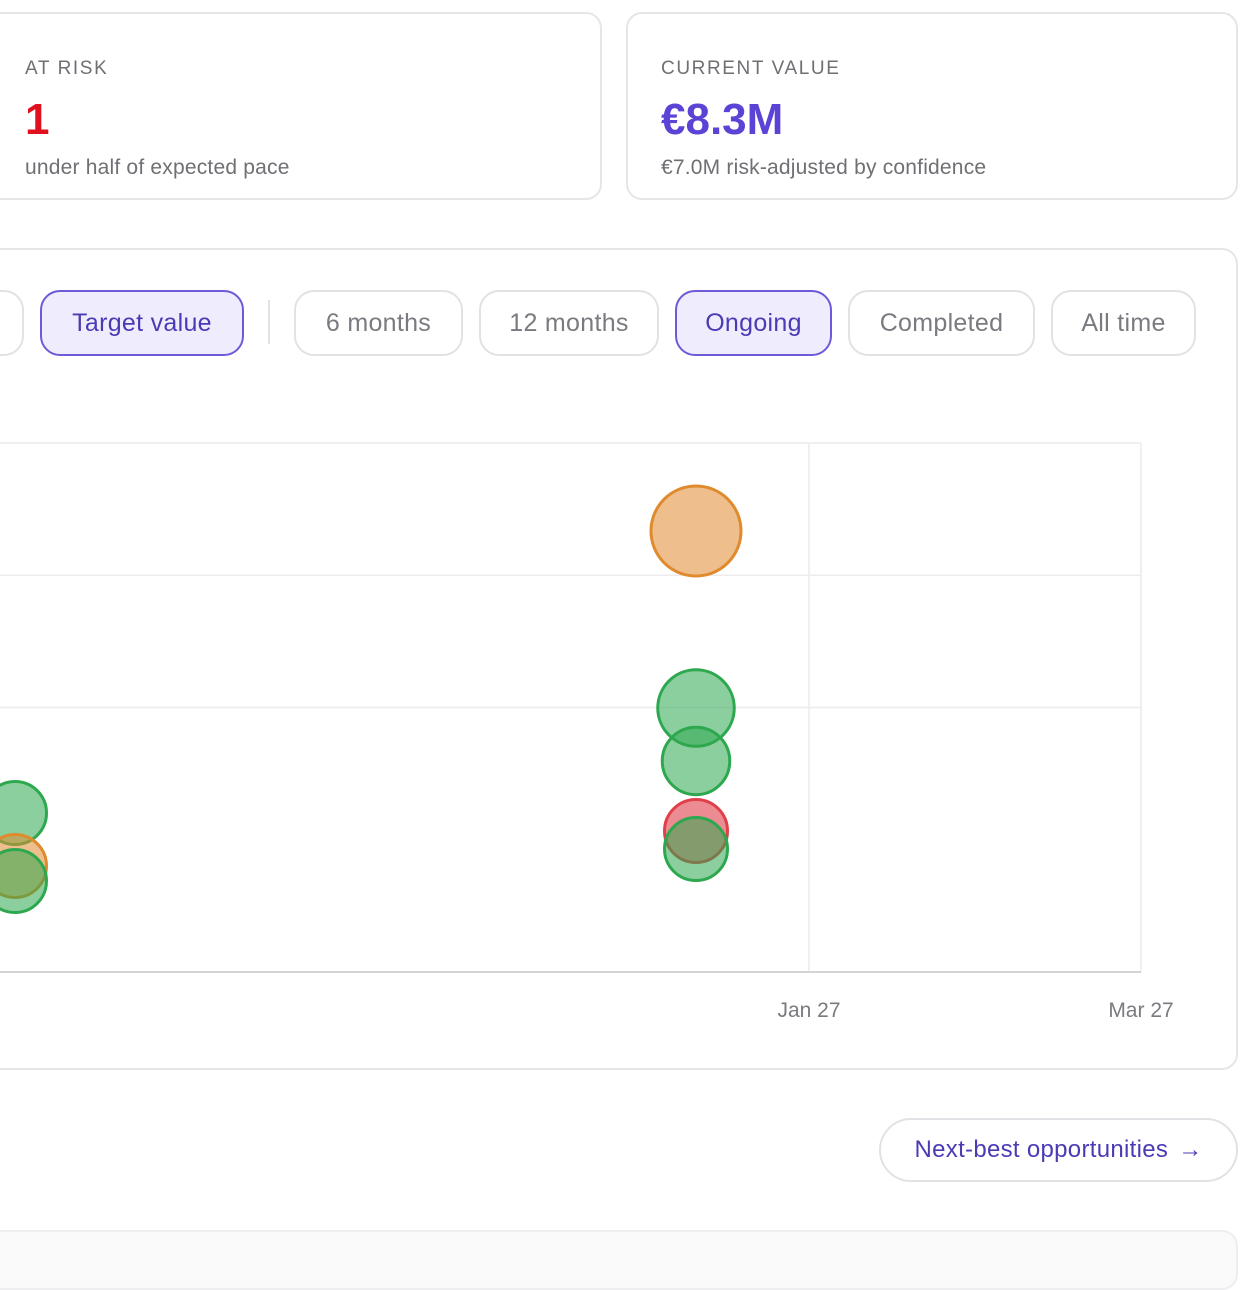 Image resolution: width=1250 pixels, height=1290 pixels. I want to click on filter-6-months: 6 months, so click(378, 323).